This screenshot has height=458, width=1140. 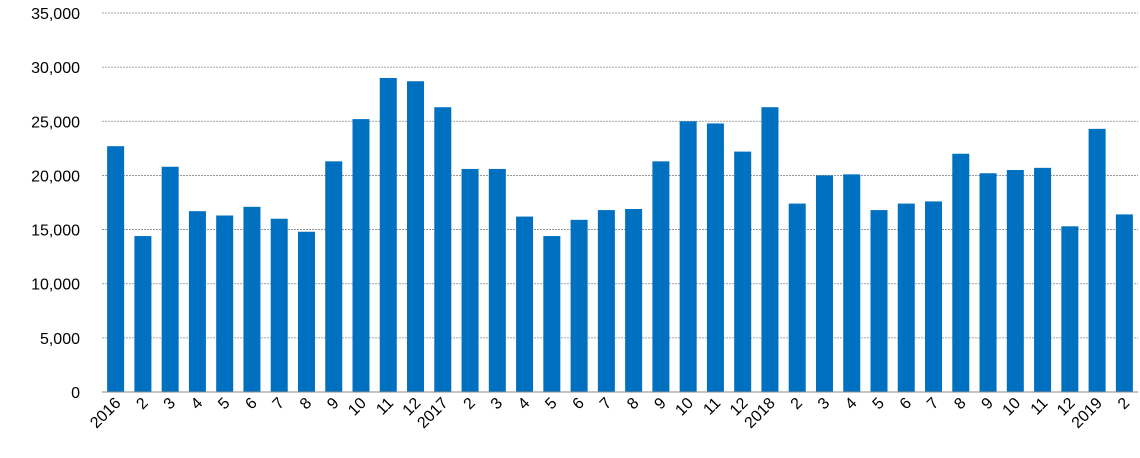 I want to click on x-tick-label: 2017, so click(x=432, y=413).